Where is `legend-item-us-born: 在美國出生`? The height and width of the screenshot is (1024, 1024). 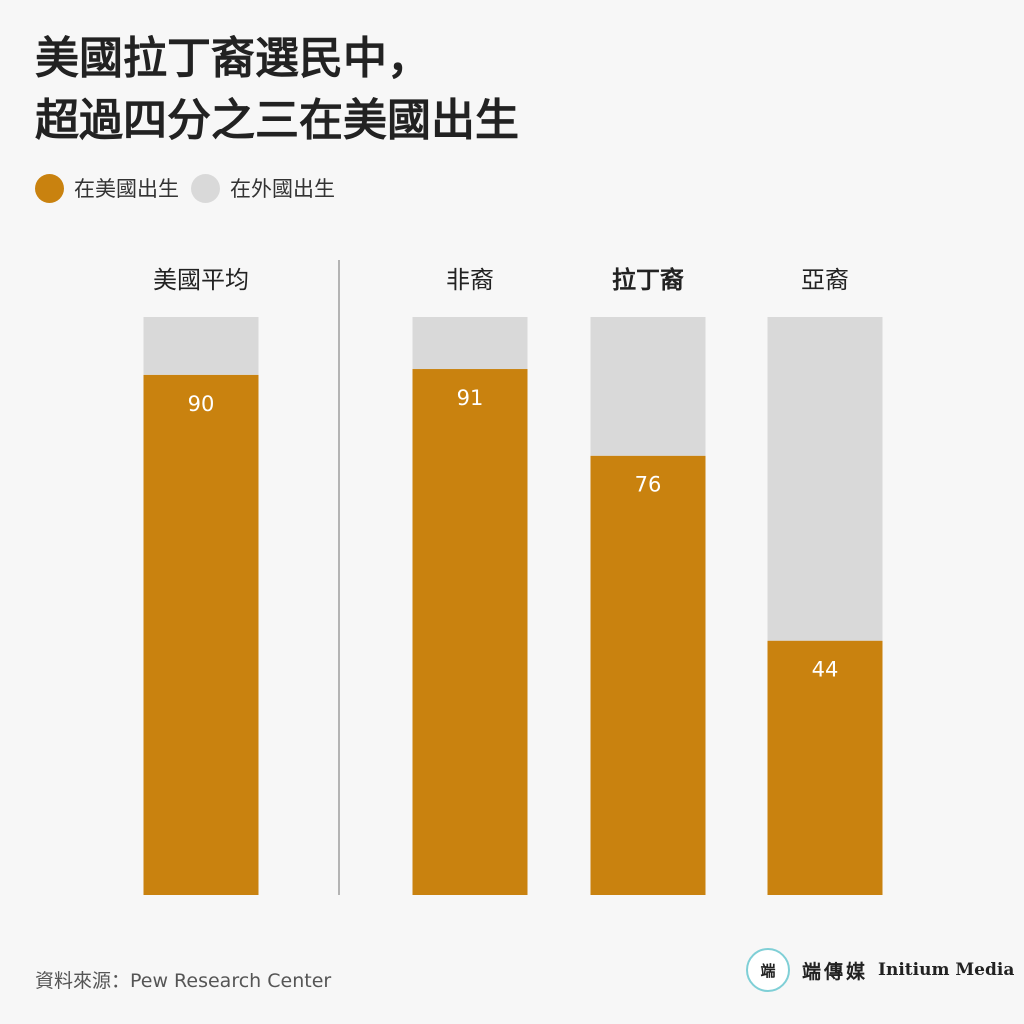
legend-item-us-born: 在美國出生 is located at coordinates (107, 188).